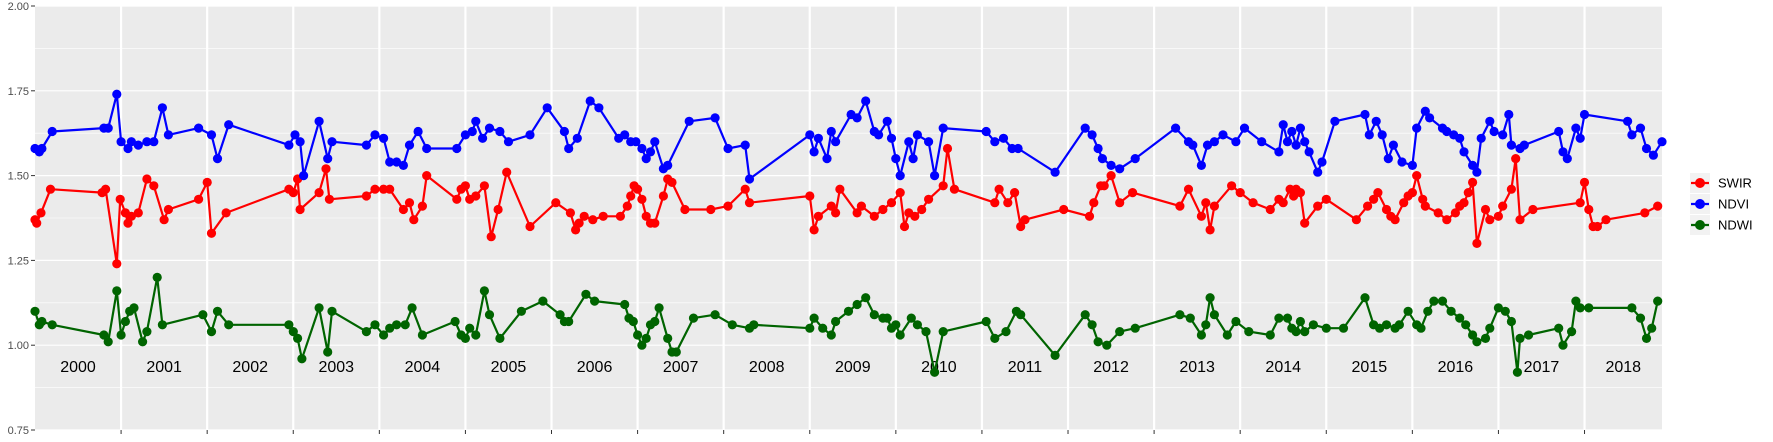 This screenshot has width=1773, height=442. I want to click on year-label: 2009, so click(853, 367).